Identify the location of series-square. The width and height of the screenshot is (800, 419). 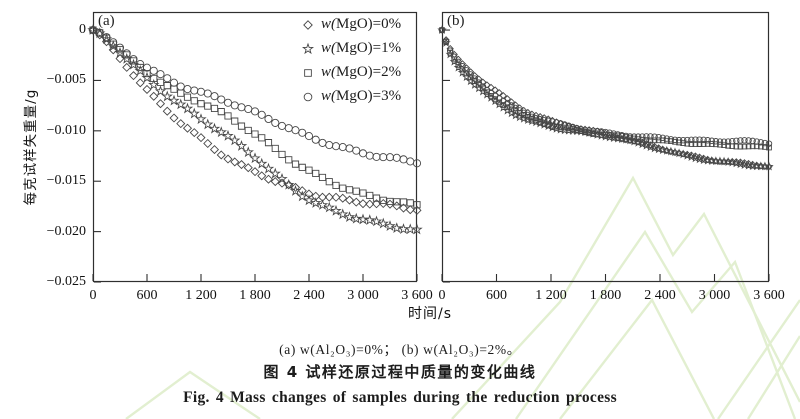
(605, 89).